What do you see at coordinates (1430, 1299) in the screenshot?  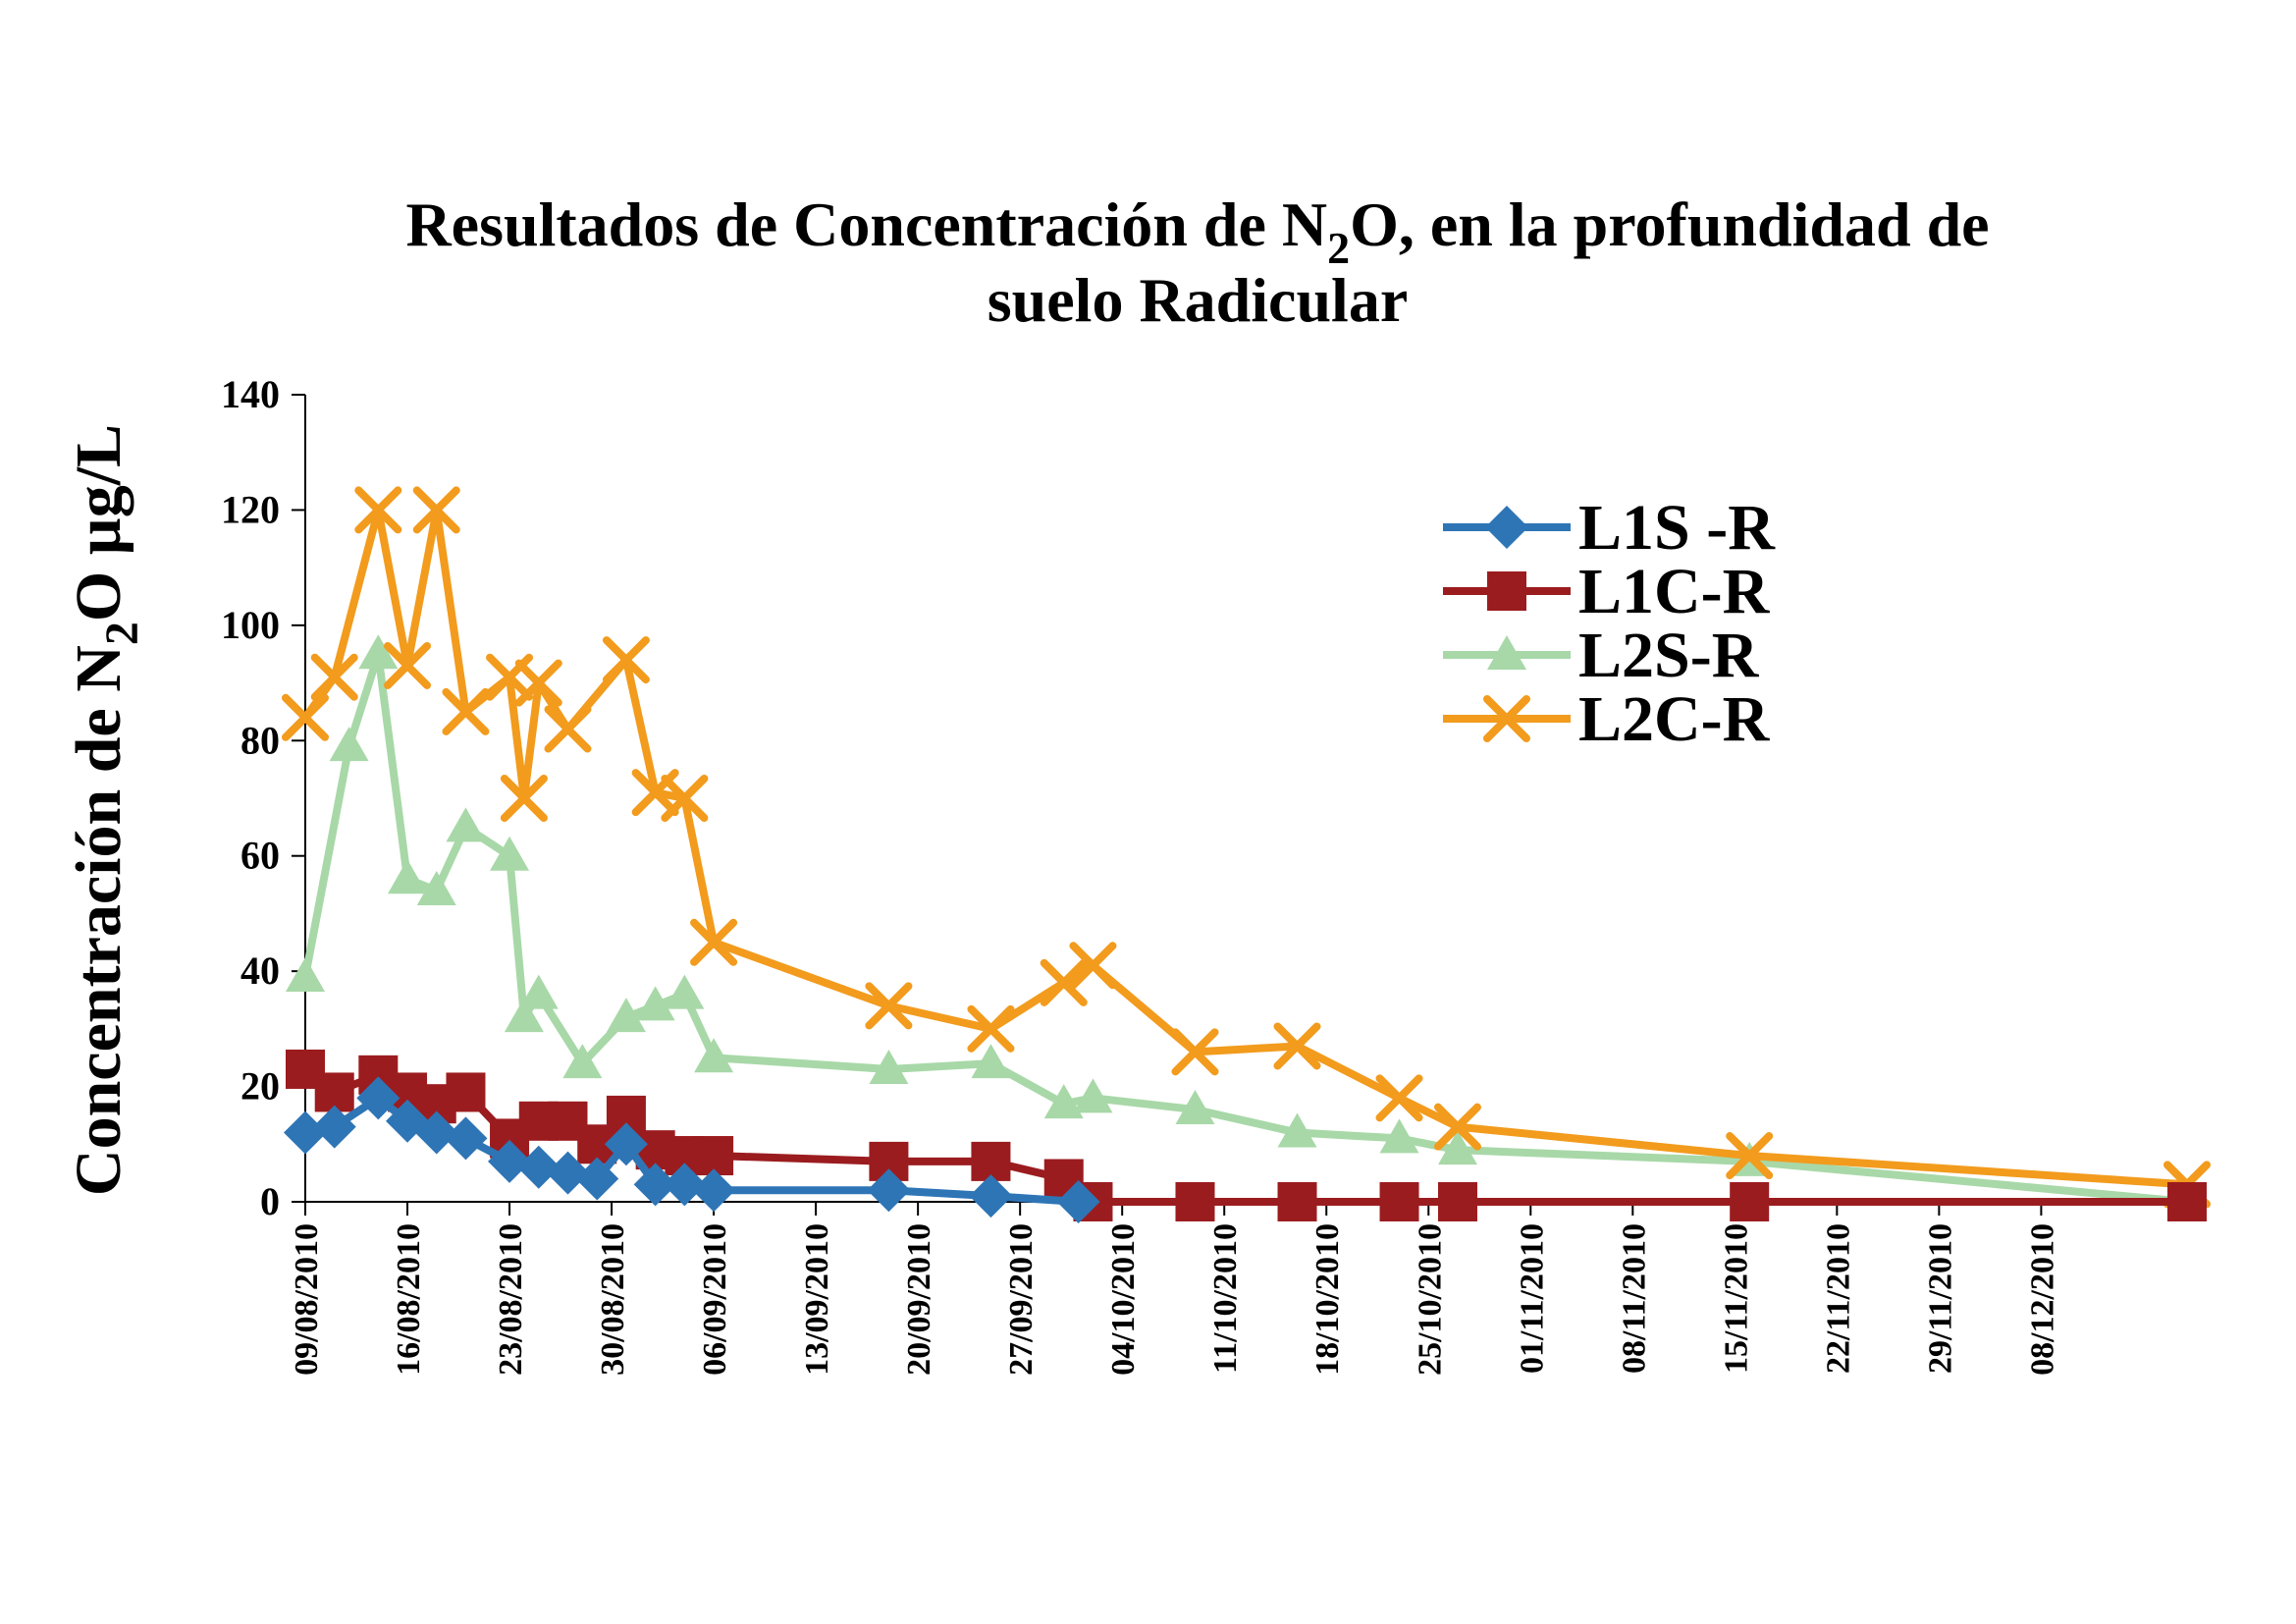 I see `x-tick-label: 25/10/2010` at bounding box center [1430, 1299].